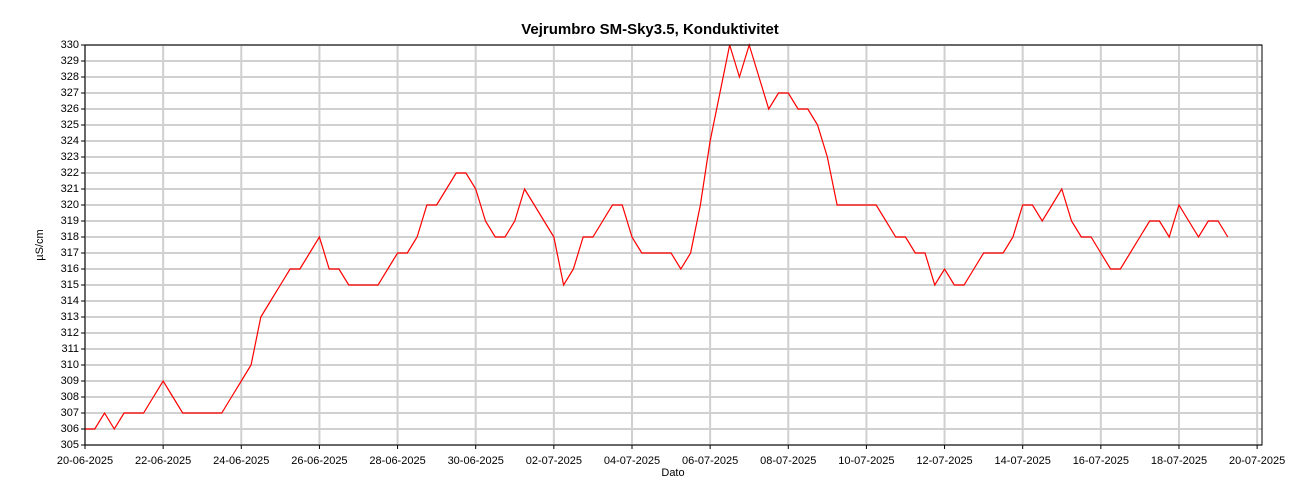 The width and height of the screenshot is (1300, 500). Describe the element at coordinates (710, 461) in the screenshot. I see `x-tick-label: 06-07-2025` at that location.